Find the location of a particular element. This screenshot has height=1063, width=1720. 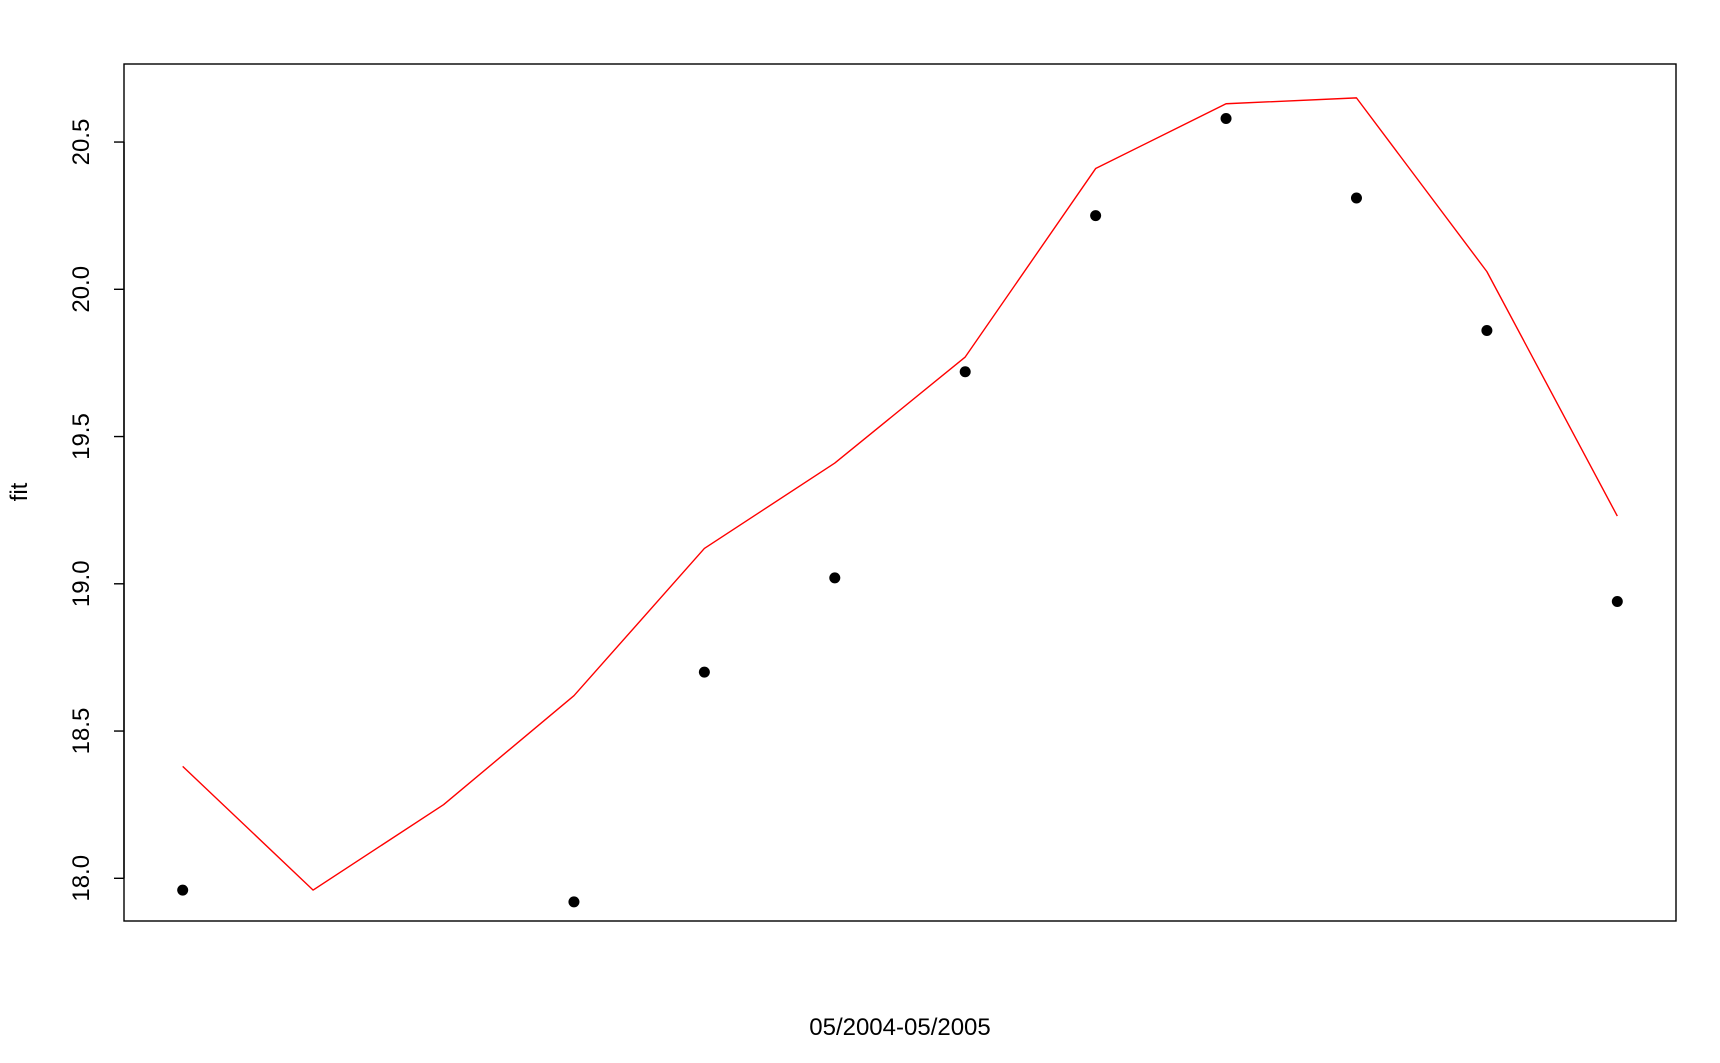

y-axis-label: fit is located at coordinates (19, 491).